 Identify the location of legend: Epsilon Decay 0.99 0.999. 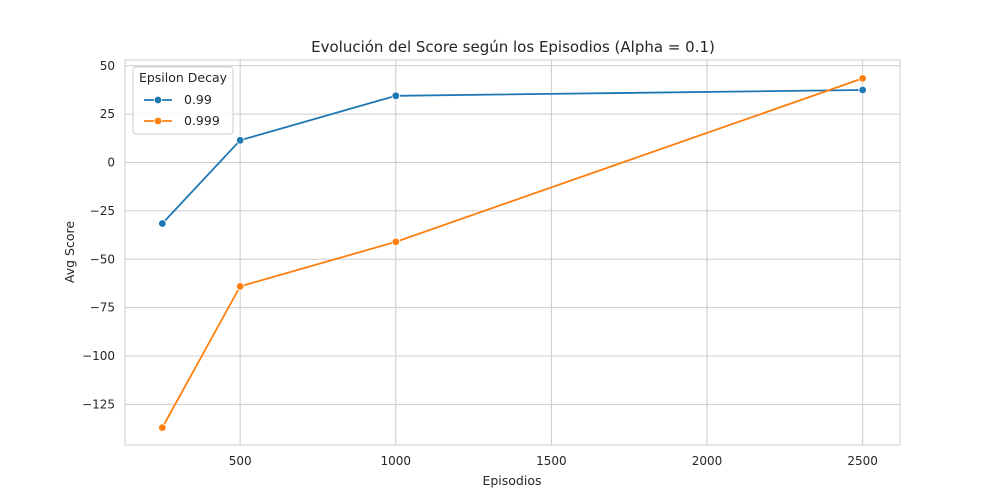
(183, 100).